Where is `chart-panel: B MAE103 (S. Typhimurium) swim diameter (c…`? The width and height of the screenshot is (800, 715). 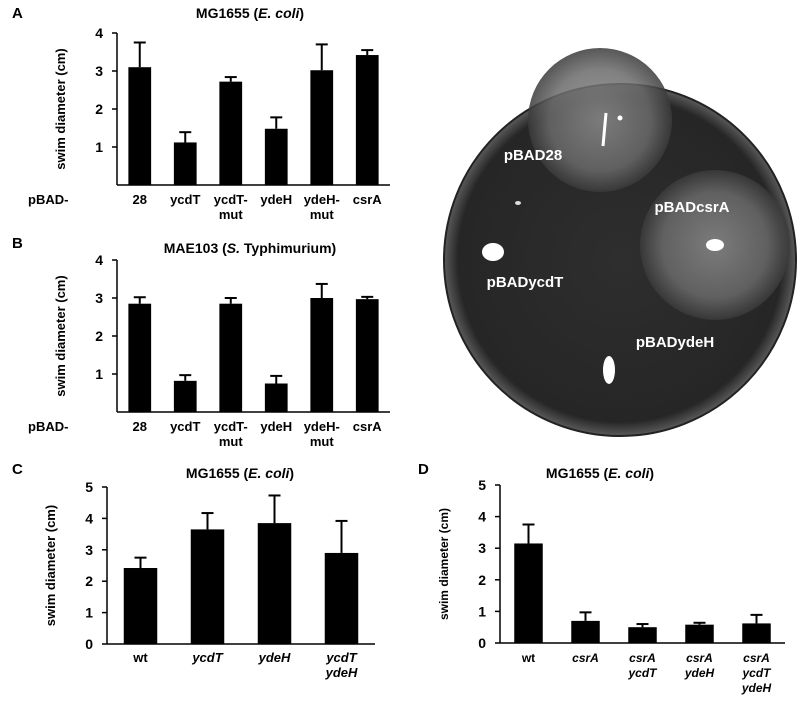
chart-panel: B MAE103 (S. Typhimurium) swim diameter (c… is located at coordinates (201, 342).